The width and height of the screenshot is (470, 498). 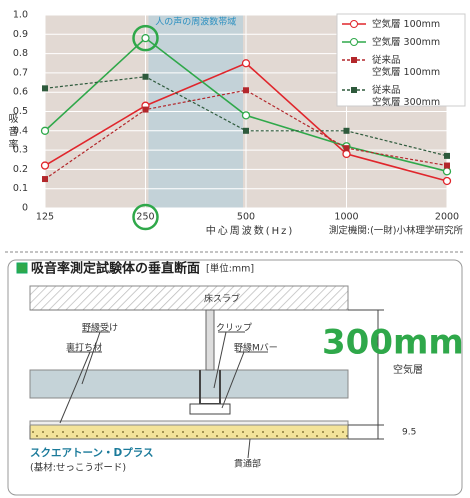 I want to click on x-tick-label: 2000, so click(x=447, y=217).